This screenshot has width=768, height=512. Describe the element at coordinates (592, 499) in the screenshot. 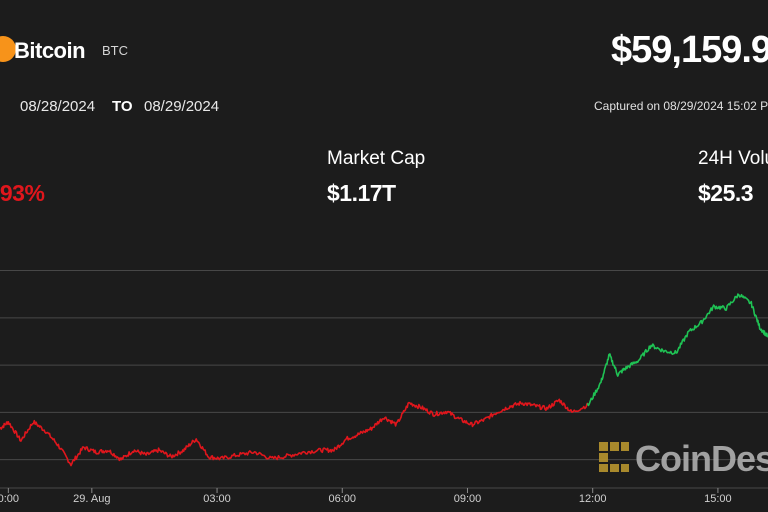

I see `x-tick-label-5: 12:00` at that location.